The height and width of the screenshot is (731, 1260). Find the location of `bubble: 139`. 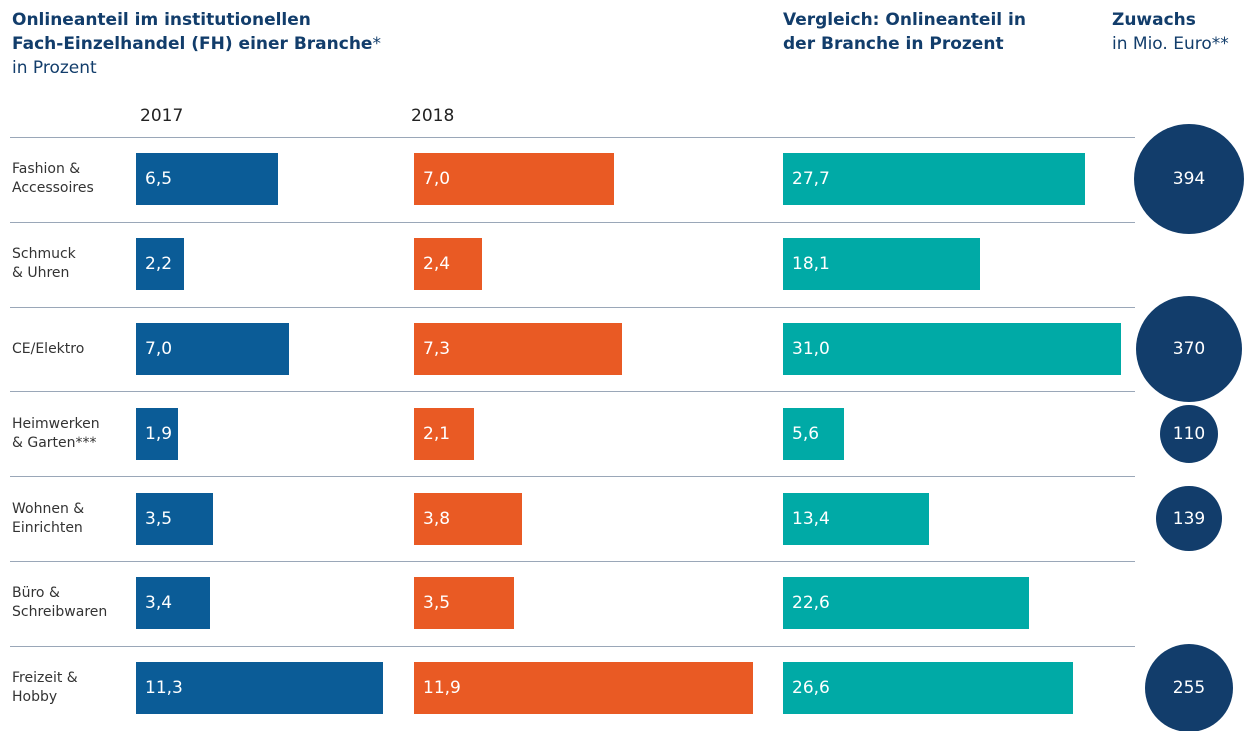

bubble: 139 is located at coordinates (1189, 518).